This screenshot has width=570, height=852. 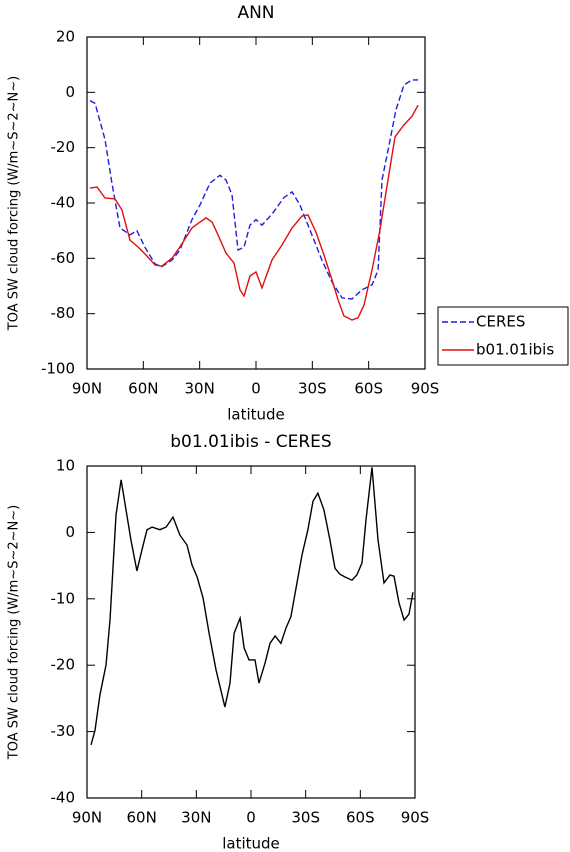 What do you see at coordinates (63, 598) in the screenshot?
I see `y-tick-label: -10` at bounding box center [63, 598].